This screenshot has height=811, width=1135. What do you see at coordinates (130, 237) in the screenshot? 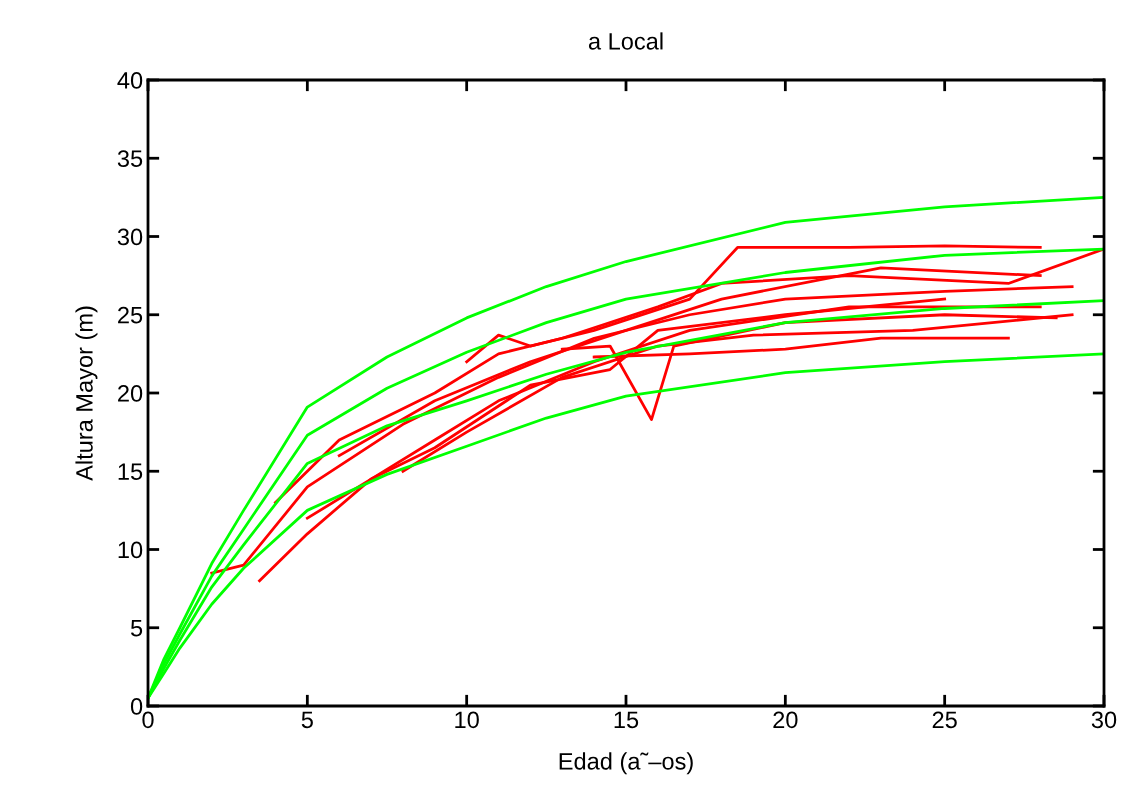
I see `y-tick-label: 30` at bounding box center [130, 237].